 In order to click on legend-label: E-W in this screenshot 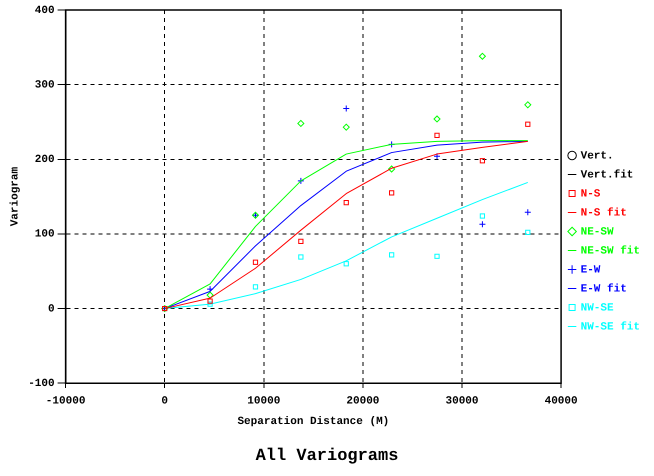, I will do `click(590, 270)`.